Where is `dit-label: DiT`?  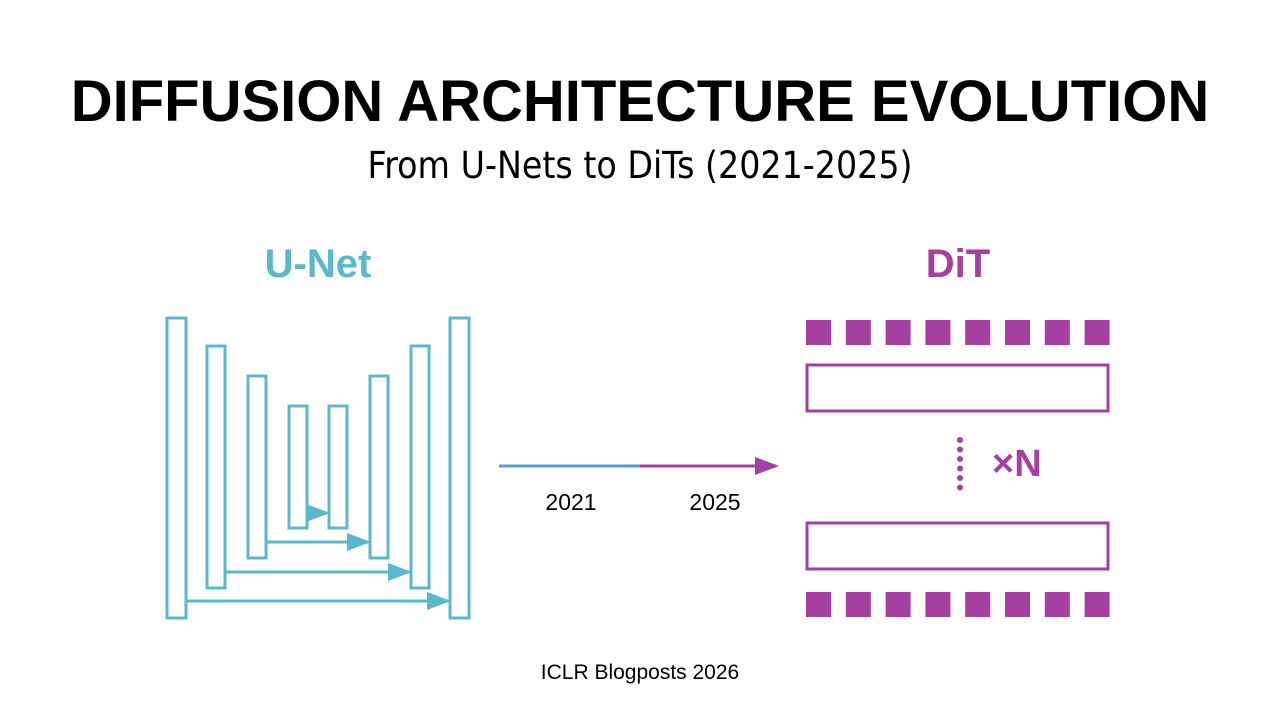
dit-label: DiT is located at coordinates (958, 264).